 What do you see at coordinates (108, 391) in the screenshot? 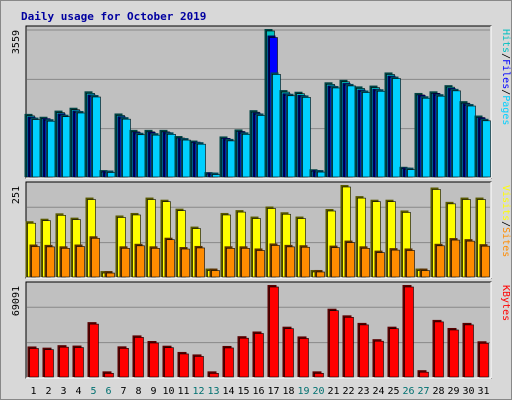
I see `day-label-6: 6` at bounding box center [108, 391].